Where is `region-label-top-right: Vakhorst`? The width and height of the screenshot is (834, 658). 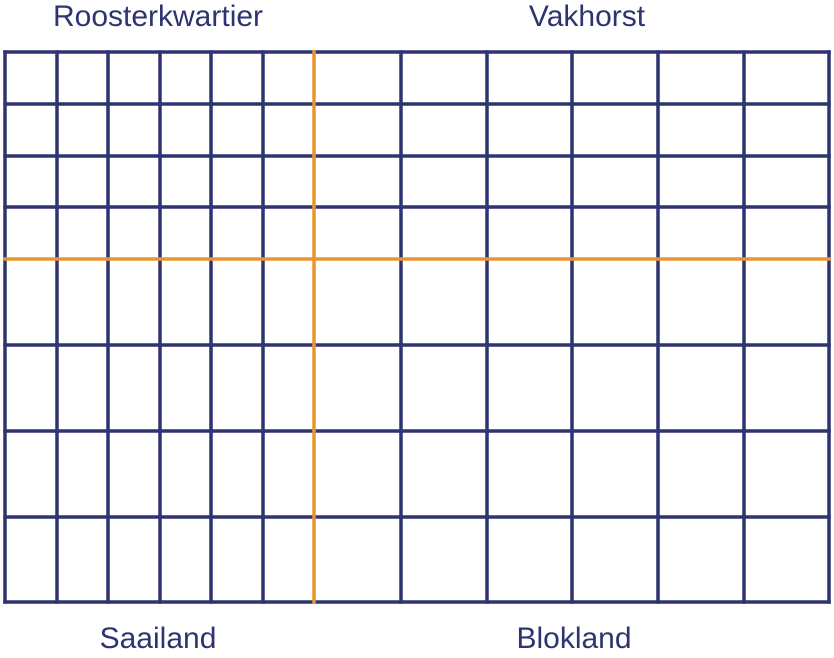
region-label-top-right: Vakhorst is located at coordinates (587, 16).